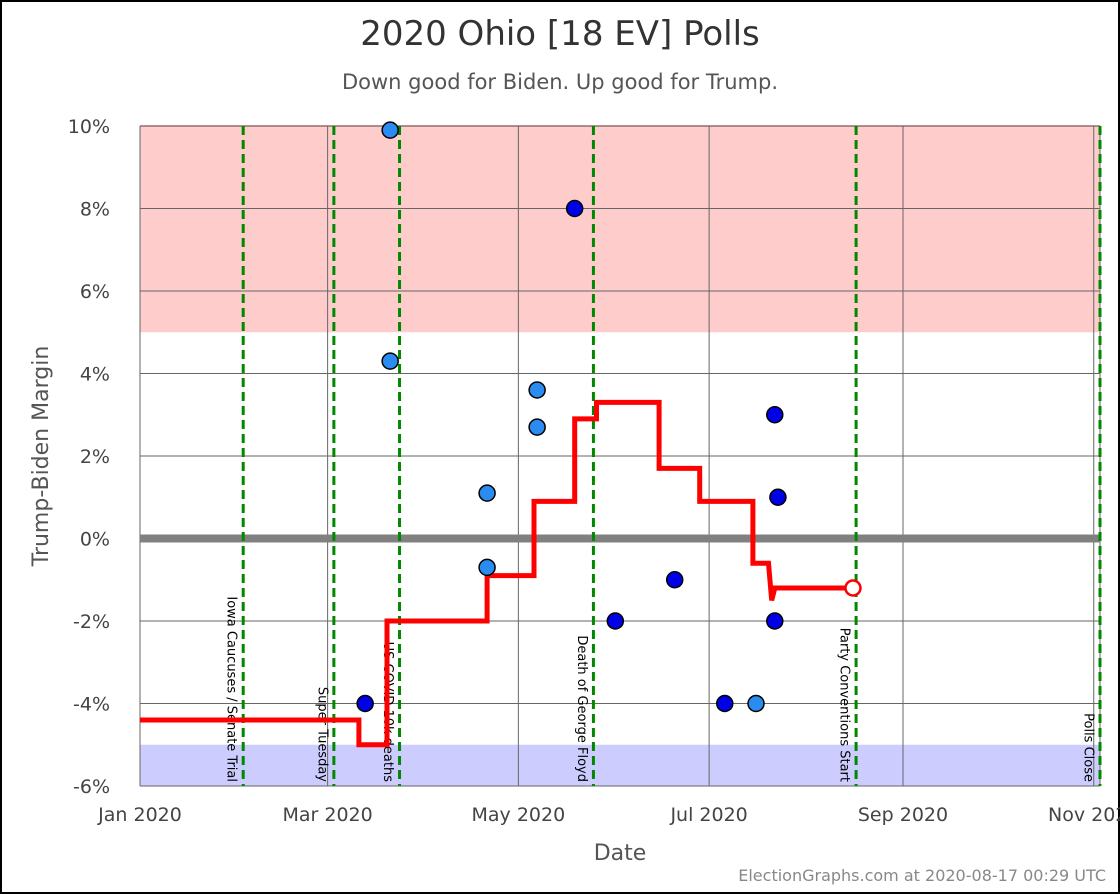 The height and width of the screenshot is (894, 1120). What do you see at coordinates (560, 82) in the screenshot?
I see `chart-subtitle: Down good for Biden. Up good for Trump.` at bounding box center [560, 82].